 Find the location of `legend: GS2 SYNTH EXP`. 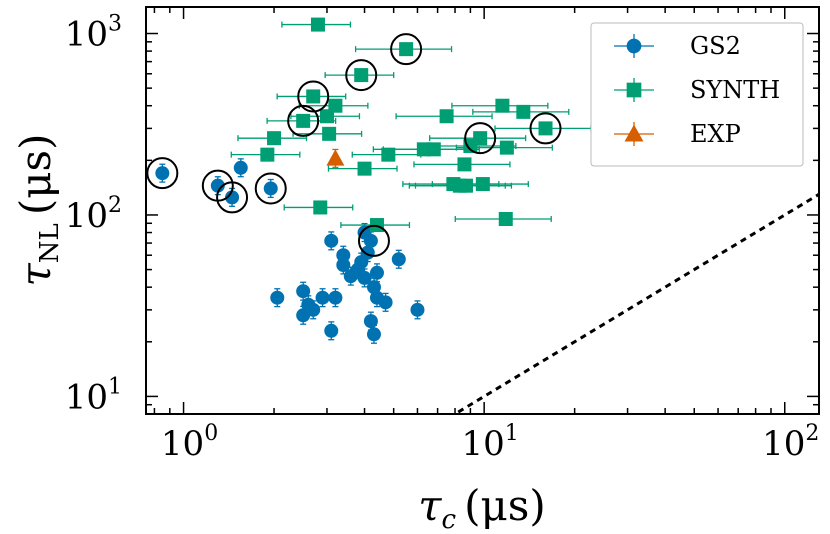

legend: GS2 SYNTH EXP is located at coordinates (697, 94).